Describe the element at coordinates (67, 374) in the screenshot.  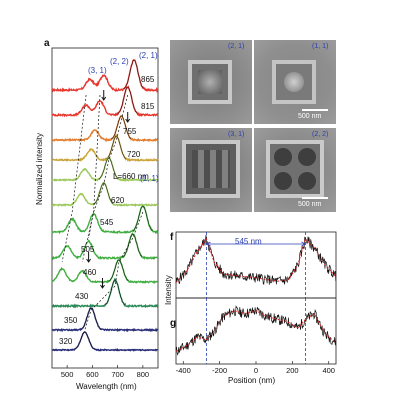
I see `x-tick-label: 500` at that location.